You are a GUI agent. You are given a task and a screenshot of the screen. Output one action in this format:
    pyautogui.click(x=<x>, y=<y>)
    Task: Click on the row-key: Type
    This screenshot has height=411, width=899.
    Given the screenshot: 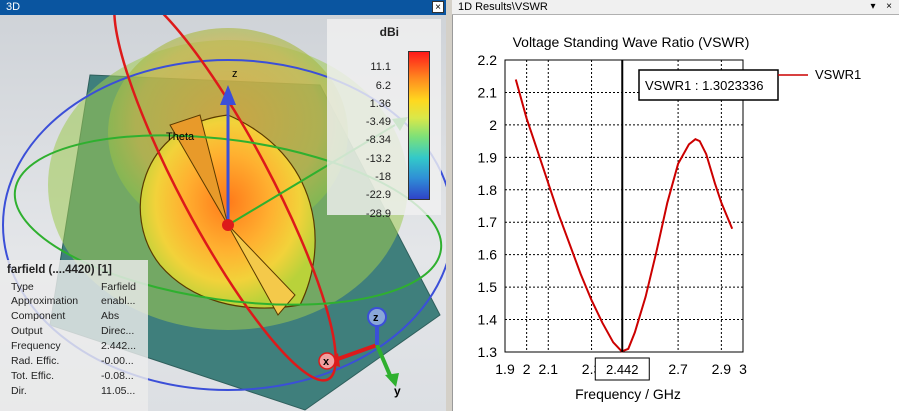 What is the action you would take?
    pyautogui.click(x=22, y=287)
    